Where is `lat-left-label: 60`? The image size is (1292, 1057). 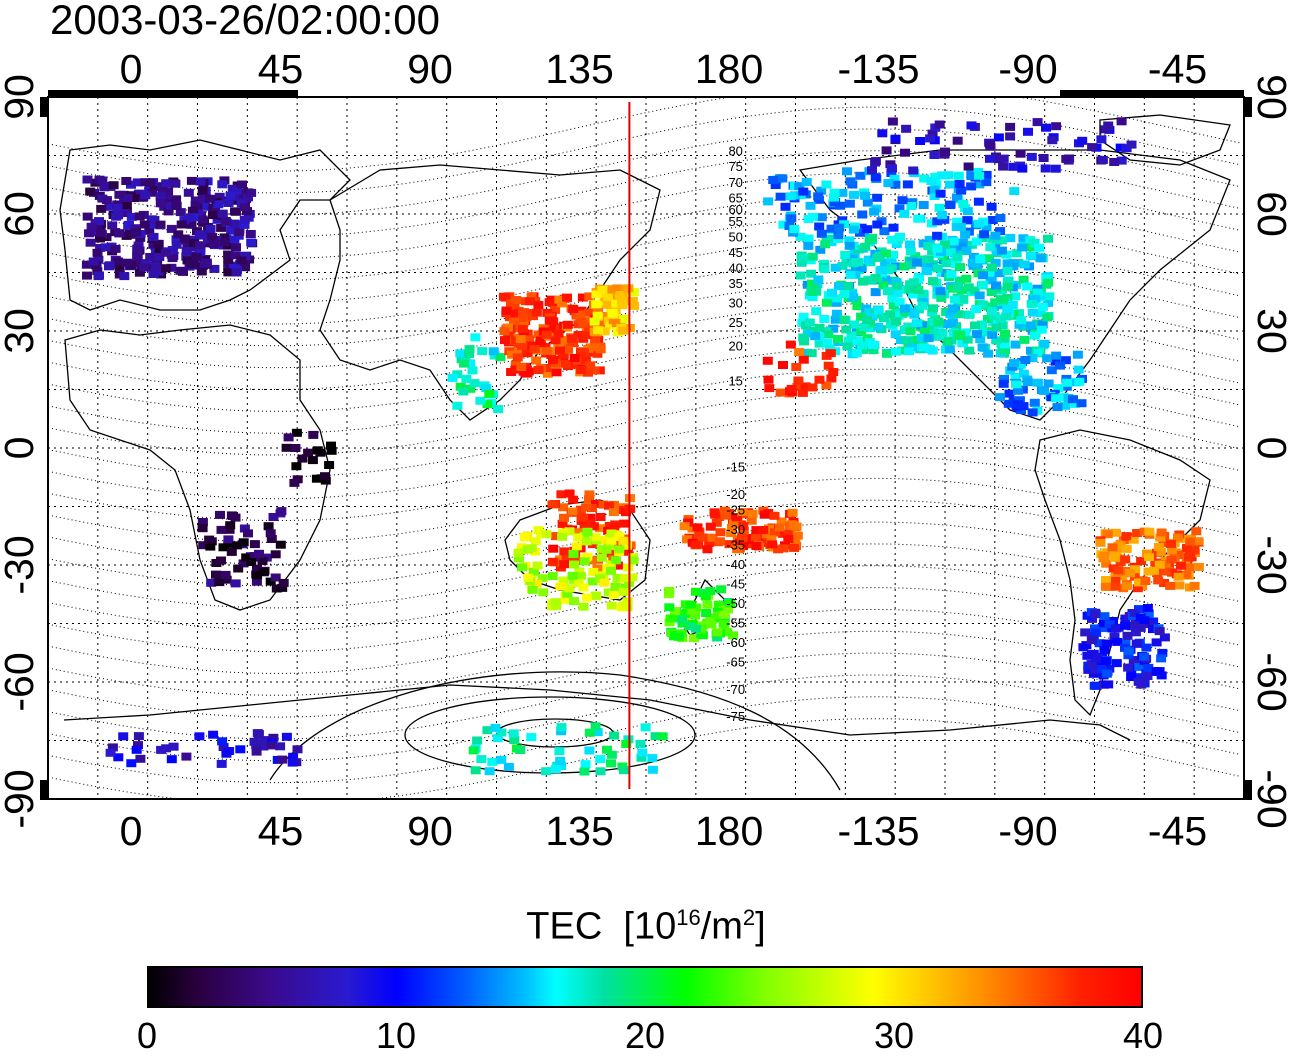
lat-left-label: 60 is located at coordinates (21, 214).